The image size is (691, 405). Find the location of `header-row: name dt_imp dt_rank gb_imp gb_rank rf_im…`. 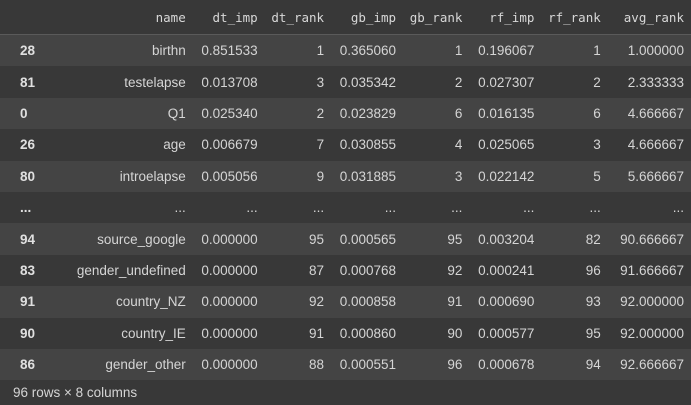

header-row: name dt_imp dt_rank gb_imp gb_rank rf_im… is located at coordinates (345, 17).